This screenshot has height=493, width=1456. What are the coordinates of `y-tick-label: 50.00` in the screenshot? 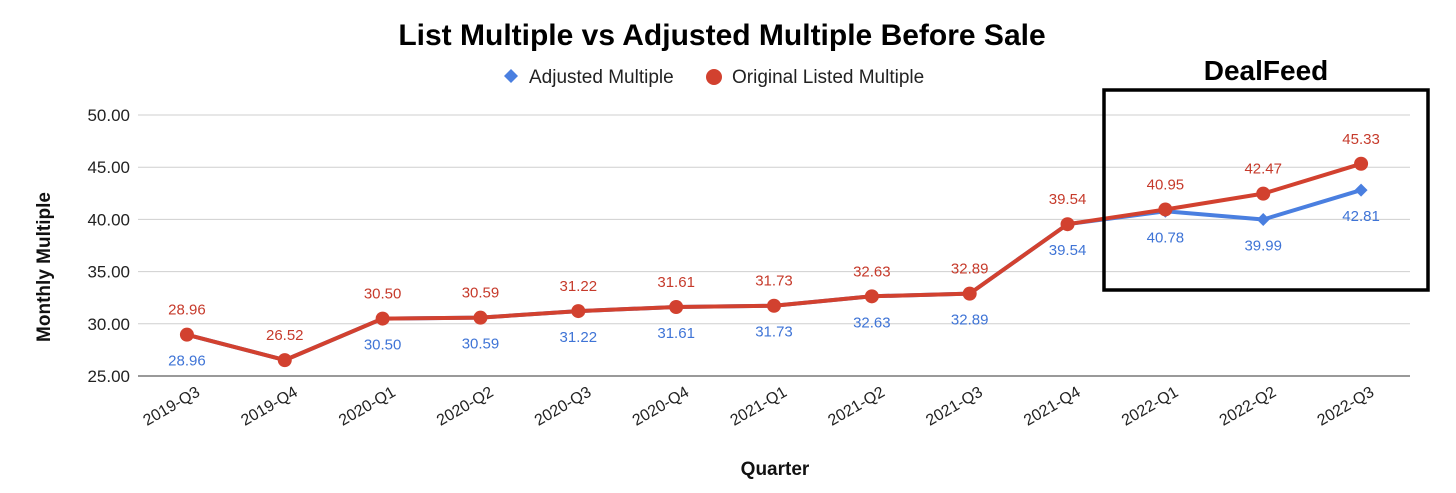 It's located at (108, 115).